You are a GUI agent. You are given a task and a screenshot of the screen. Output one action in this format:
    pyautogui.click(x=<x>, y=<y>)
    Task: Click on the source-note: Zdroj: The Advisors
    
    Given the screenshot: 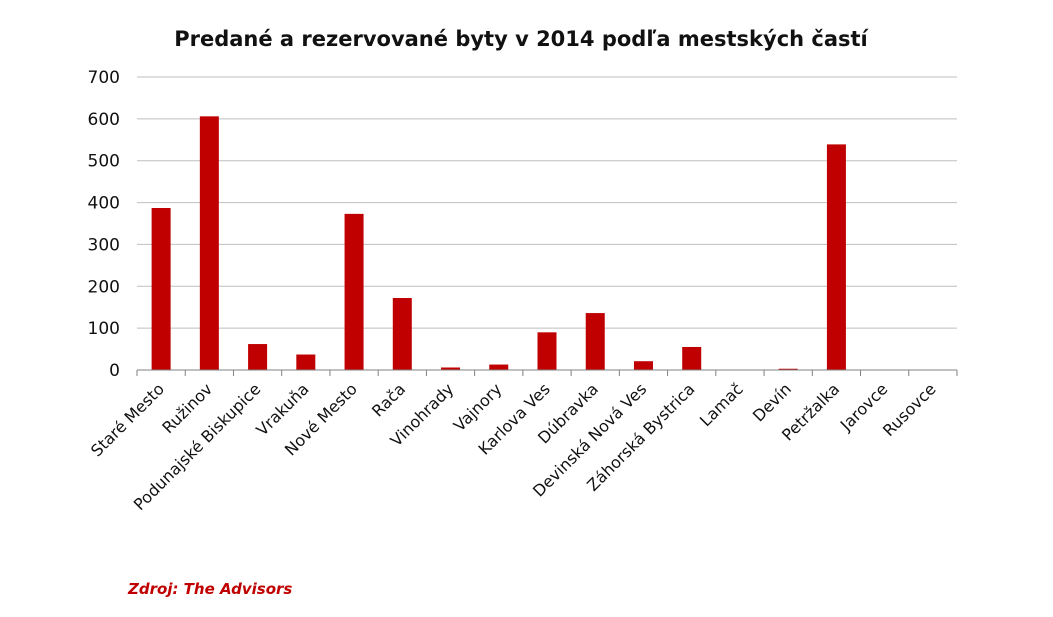 What is the action you would take?
    pyautogui.click(x=209, y=589)
    